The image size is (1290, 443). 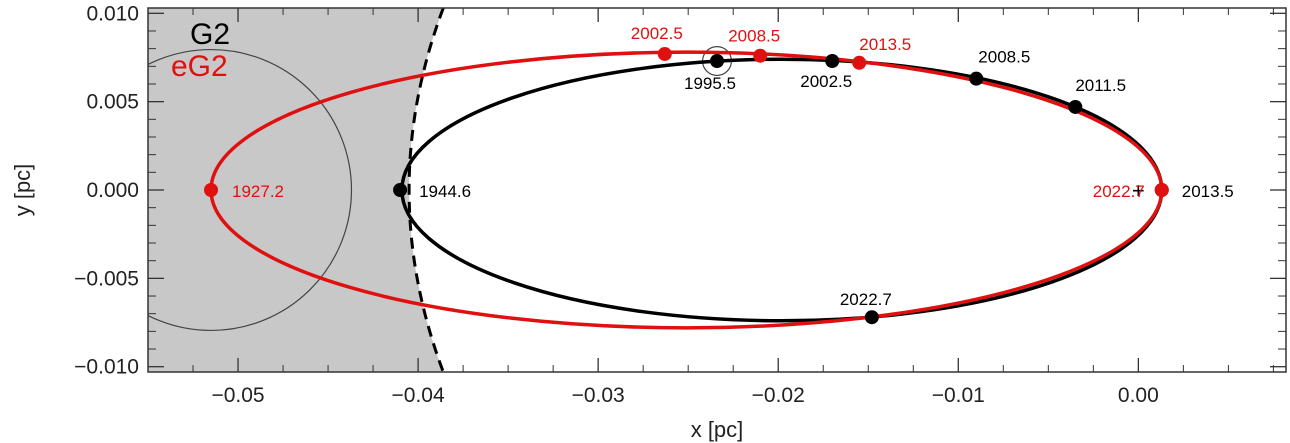 I want to click on label-g2-2008-5: 2008.5, so click(x=1004, y=57).